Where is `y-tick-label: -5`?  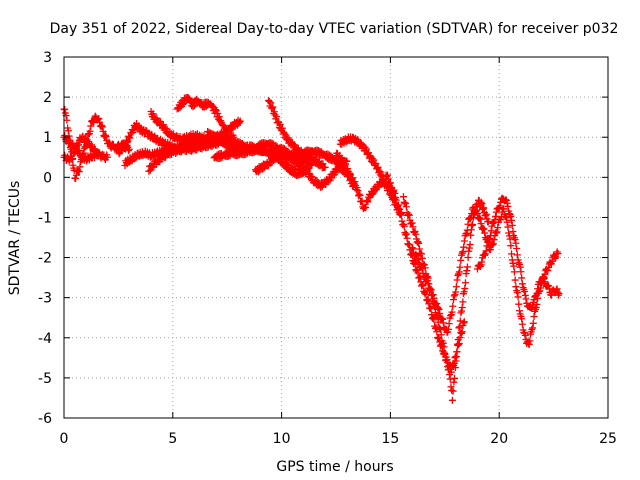
y-tick-label: -5 is located at coordinates (45, 379).